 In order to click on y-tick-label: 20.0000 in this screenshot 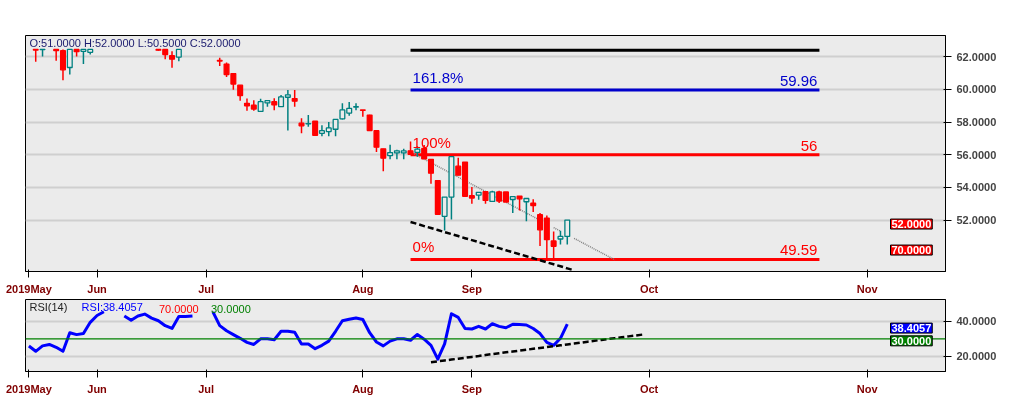, I will do `click(976, 356)`.